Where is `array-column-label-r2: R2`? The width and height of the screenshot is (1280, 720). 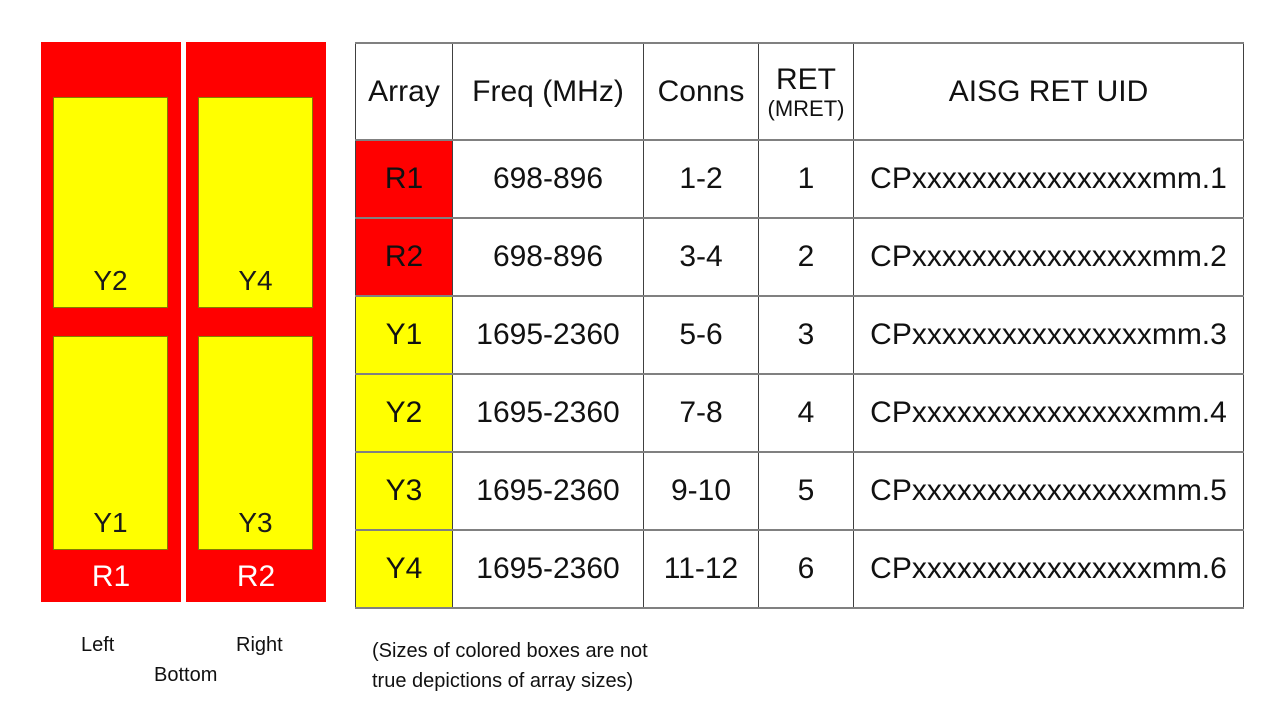 array-column-label-r2: R2 is located at coordinates (256, 576).